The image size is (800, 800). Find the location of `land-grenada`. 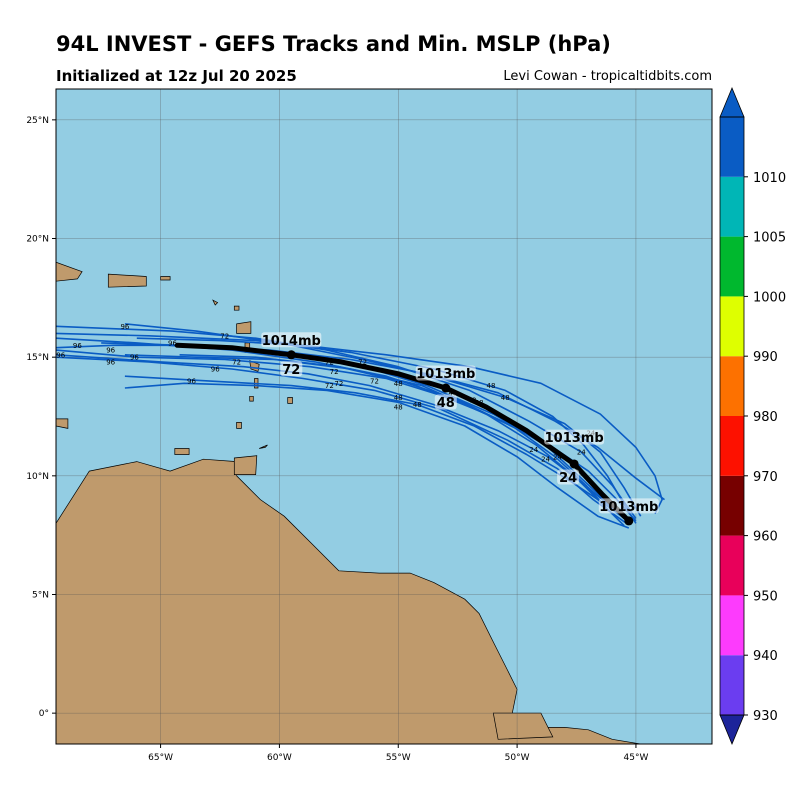

land-grenada is located at coordinates (239, 425).